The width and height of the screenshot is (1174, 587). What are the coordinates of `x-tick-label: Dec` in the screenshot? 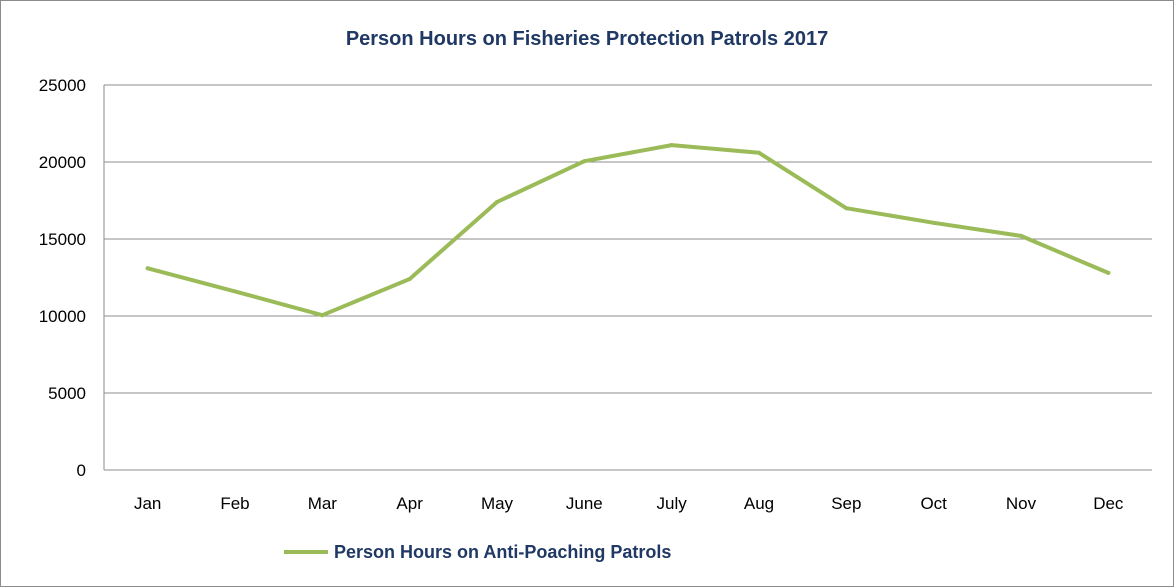 It's located at (1108, 503).